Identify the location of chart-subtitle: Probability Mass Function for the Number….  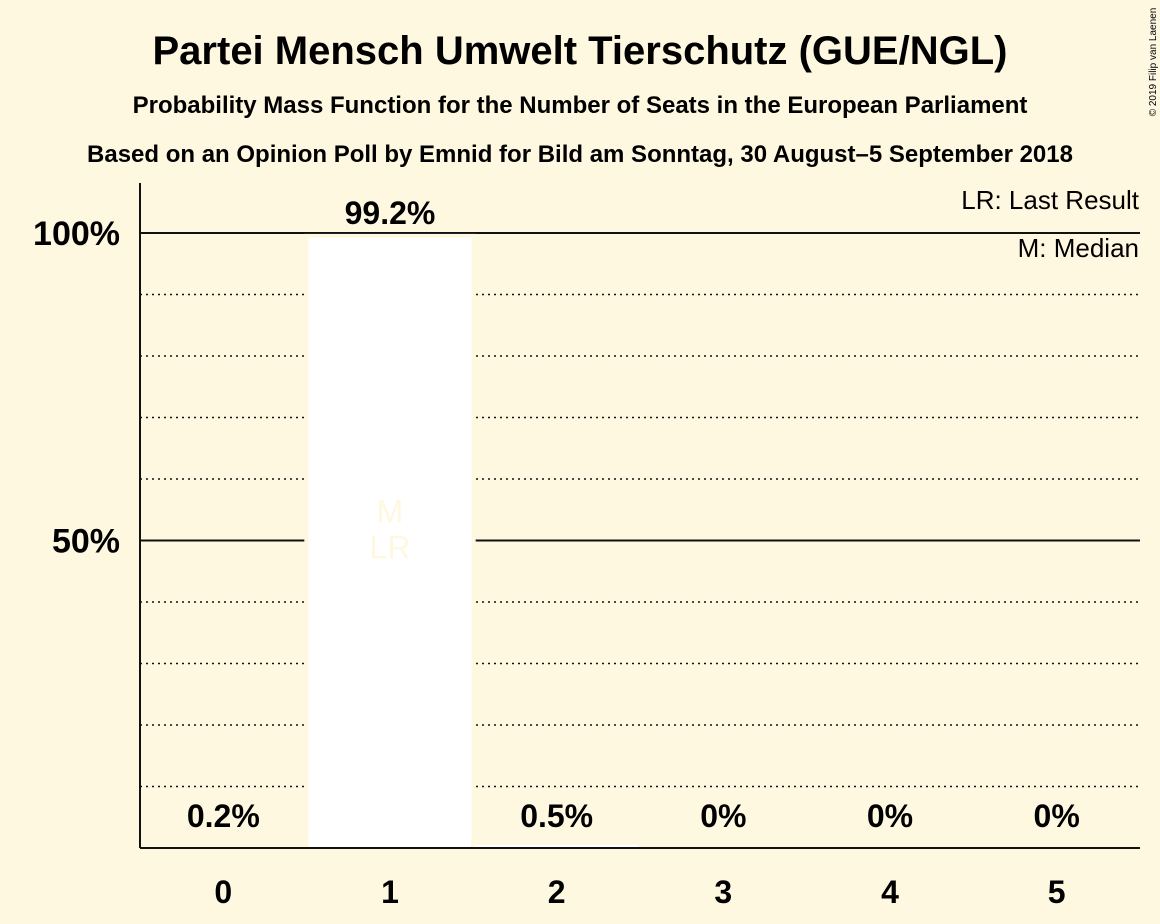
(580, 105).